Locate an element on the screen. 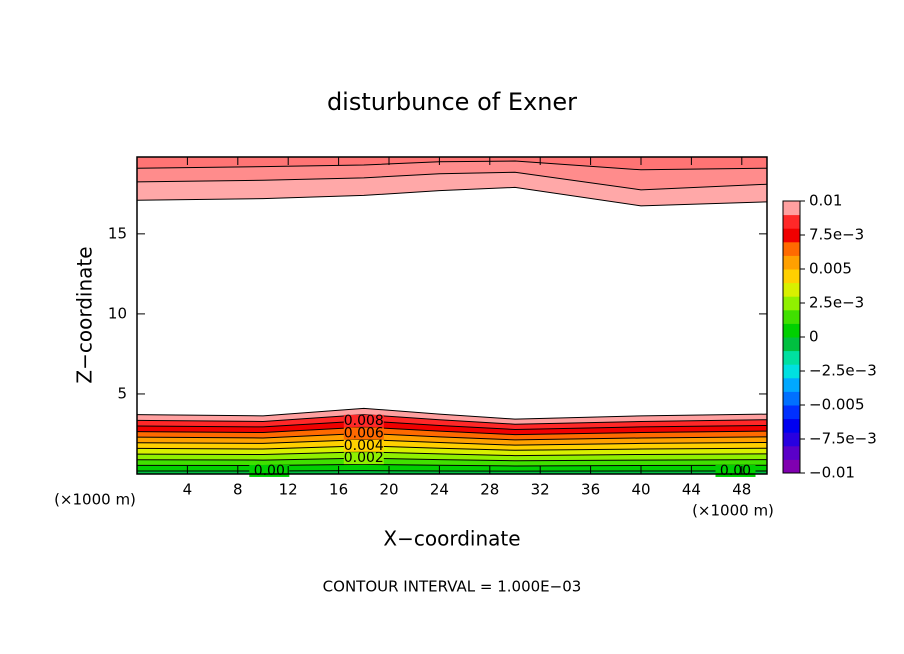 The height and width of the screenshot is (654, 904). contour-label: 0.004 is located at coordinates (364, 446).